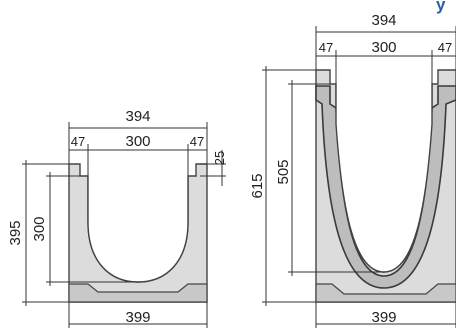 Image resolution: width=456 pixels, height=328 pixels. Describe the element at coordinates (138, 293) in the screenshot. I see `small-channel-base` at that location.